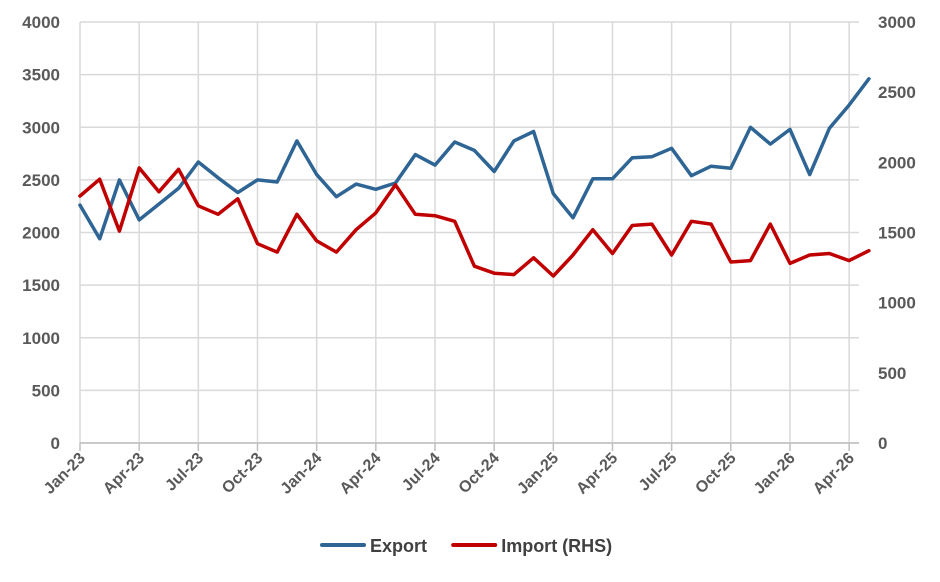 This screenshot has width=940, height=582. What do you see at coordinates (65, 474) in the screenshot?
I see `x-tick-label: Jan-23` at bounding box center [65, 474].